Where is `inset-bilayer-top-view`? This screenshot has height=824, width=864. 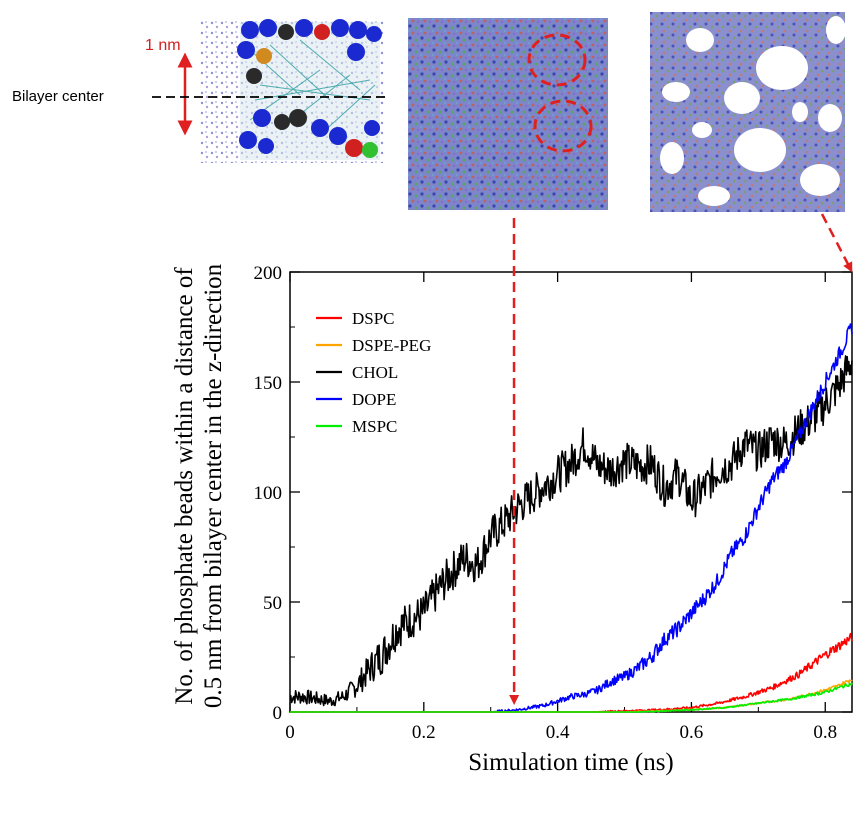
inset-bilayer-top-view is located at coordinates (508, 114).